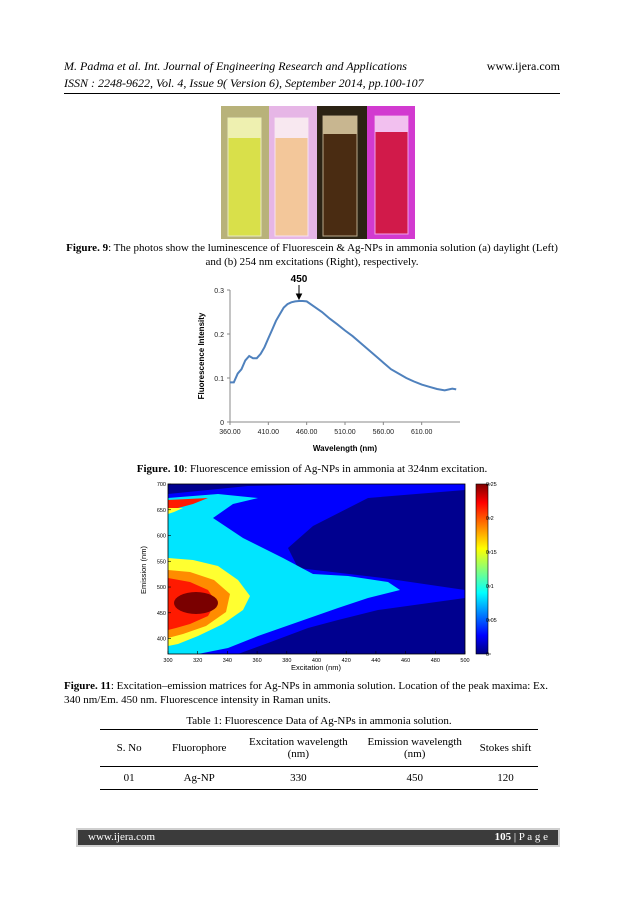 The image size is (638, 902). I want to click on x-tick-label: 400, so click(316, 661).